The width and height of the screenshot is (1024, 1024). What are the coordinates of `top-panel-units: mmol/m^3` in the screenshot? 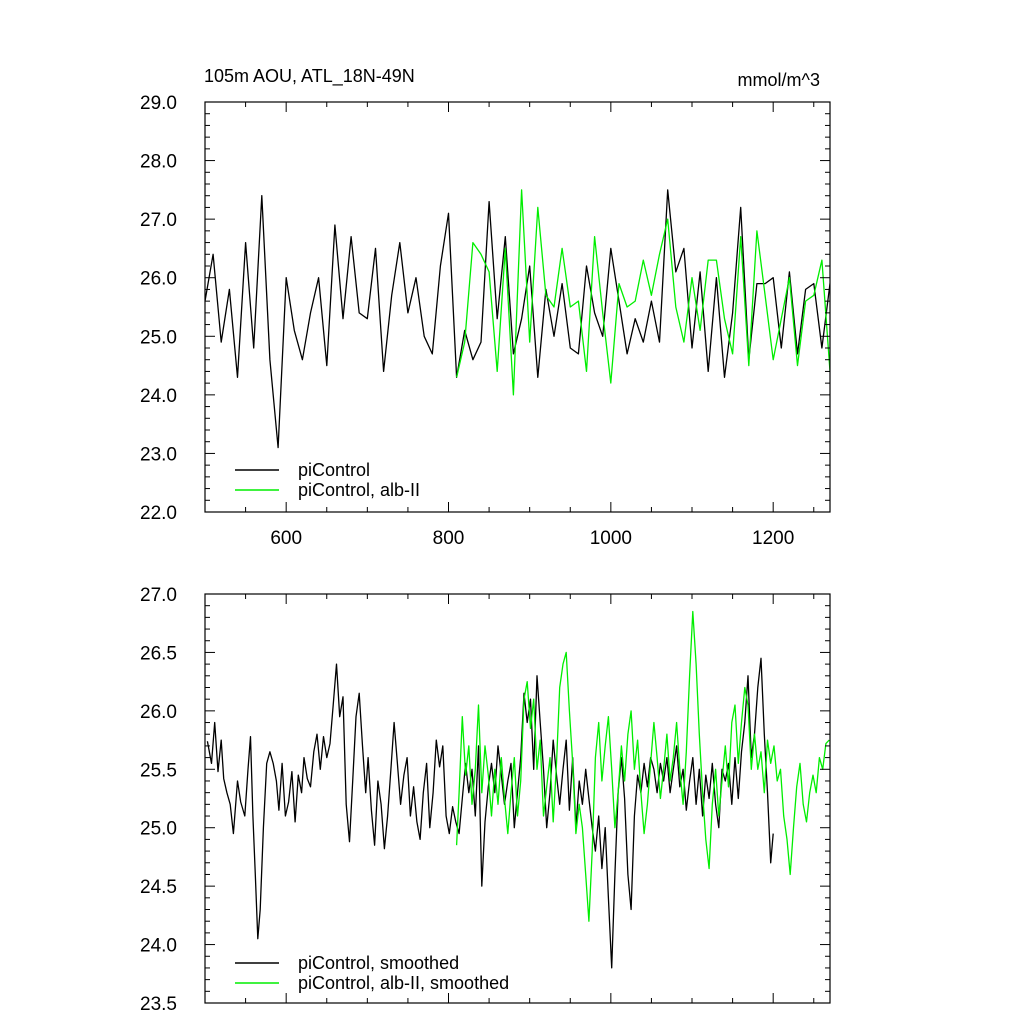 It's located at (779, 80).